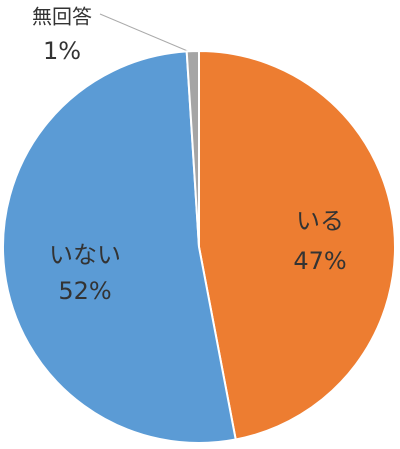 This screenshot has height=449, width=400. Describe the element at coordinates (319, 261) in the screenshot. I see `value-label: 47%` at that location.